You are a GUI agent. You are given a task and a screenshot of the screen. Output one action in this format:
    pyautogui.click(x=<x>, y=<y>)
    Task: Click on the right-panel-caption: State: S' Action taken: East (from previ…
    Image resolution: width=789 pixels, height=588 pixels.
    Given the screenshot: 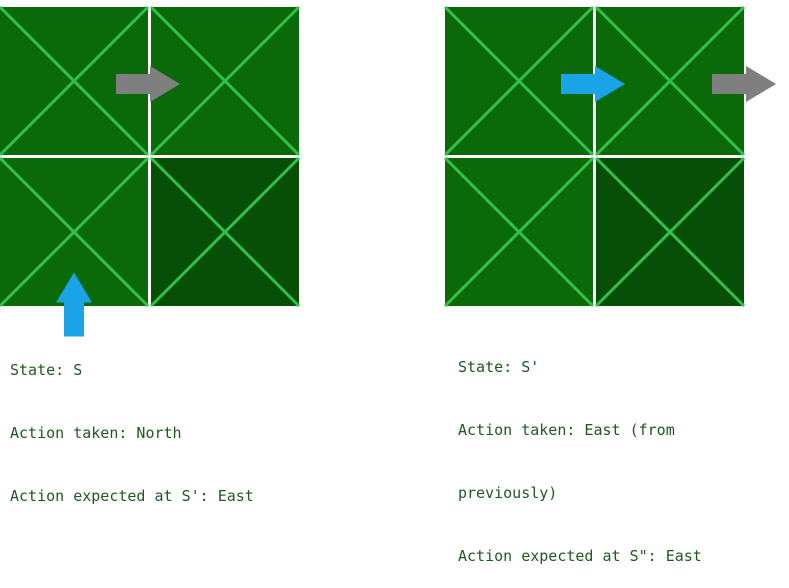 What is the action you would take?
    pyautogui.click(x=580, y=451)
    